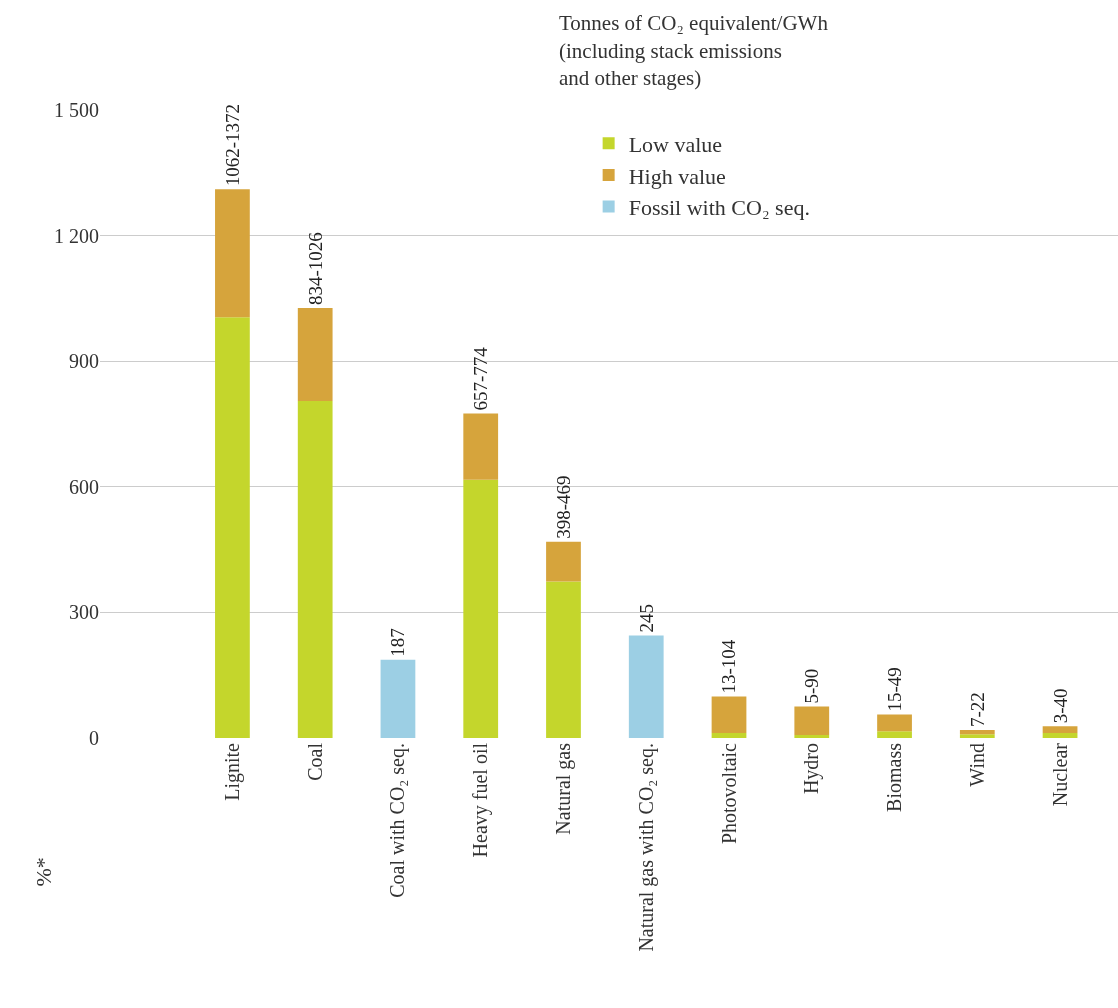 The width and height of the screenshot is (1118, 1008). I want to click on legend-label: Fossil with CO₂ seq., so click(719, 208).